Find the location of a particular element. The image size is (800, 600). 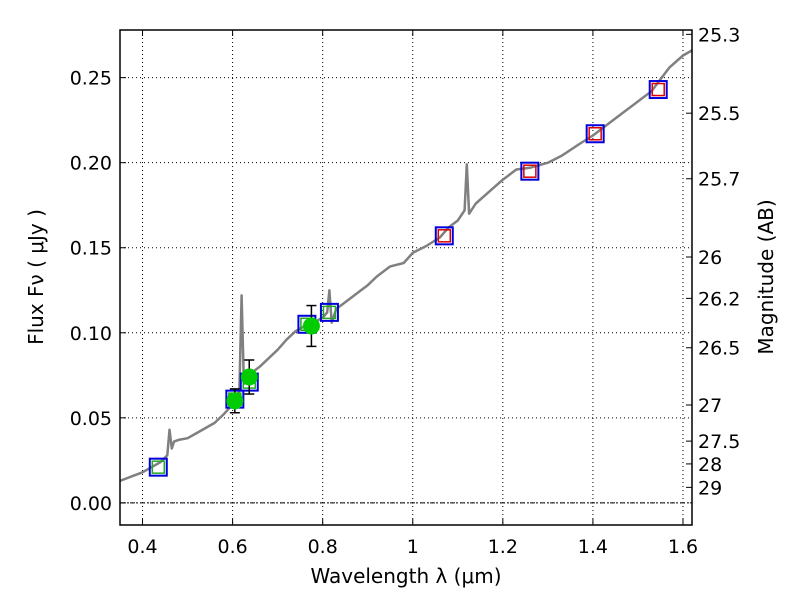

mag-tick-label: 26.2 is located at coordinates (719, 299).